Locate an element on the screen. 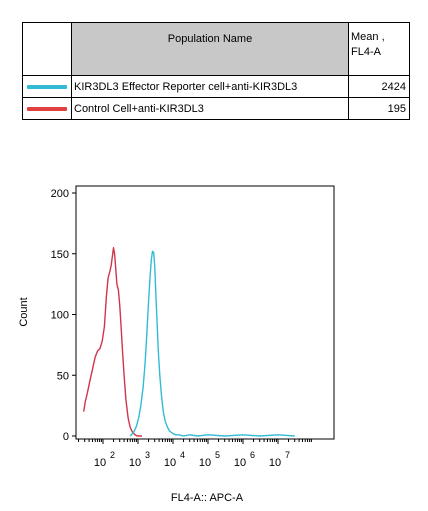  x-tick-exponent: 3 is located at coordinates (147, 455).